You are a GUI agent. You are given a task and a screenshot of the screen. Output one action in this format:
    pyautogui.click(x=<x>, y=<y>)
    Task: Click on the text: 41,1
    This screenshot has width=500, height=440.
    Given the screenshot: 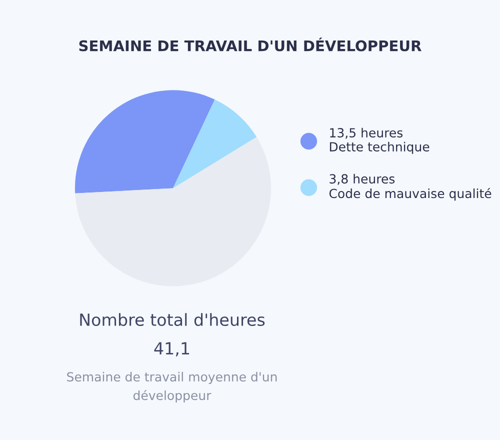 What is the action you would take?
    pyautogui.click(x=172, y=349)
    